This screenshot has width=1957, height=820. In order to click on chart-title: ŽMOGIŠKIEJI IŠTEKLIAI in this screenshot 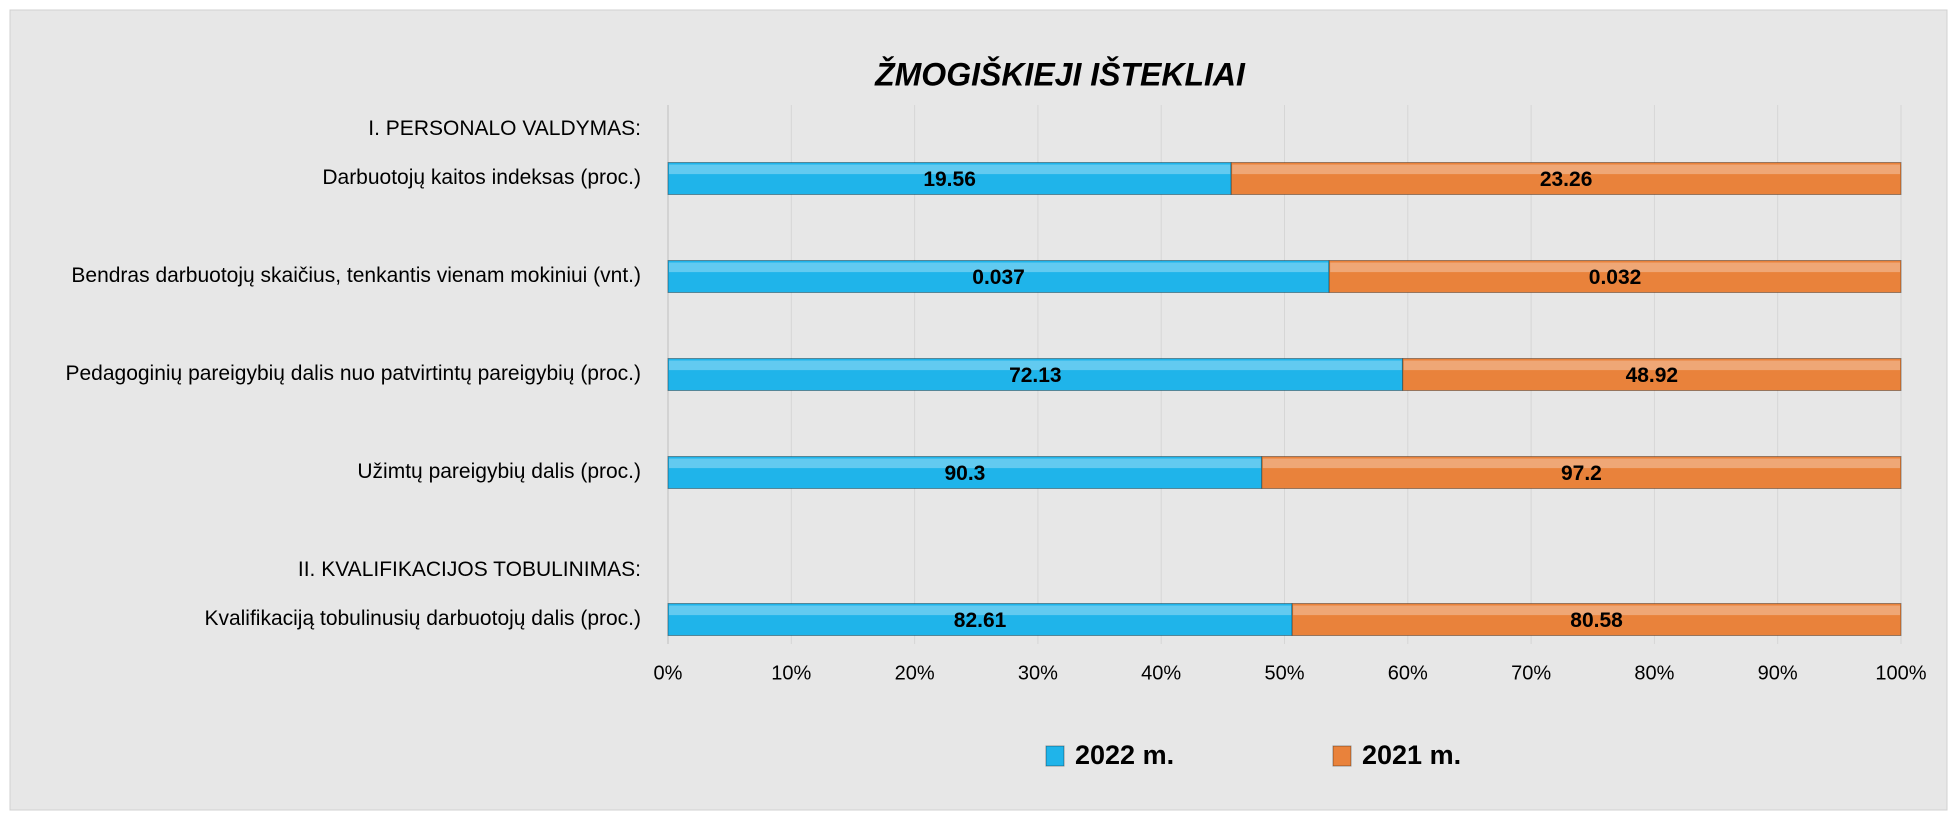, I will do `click(1060, 74)`.